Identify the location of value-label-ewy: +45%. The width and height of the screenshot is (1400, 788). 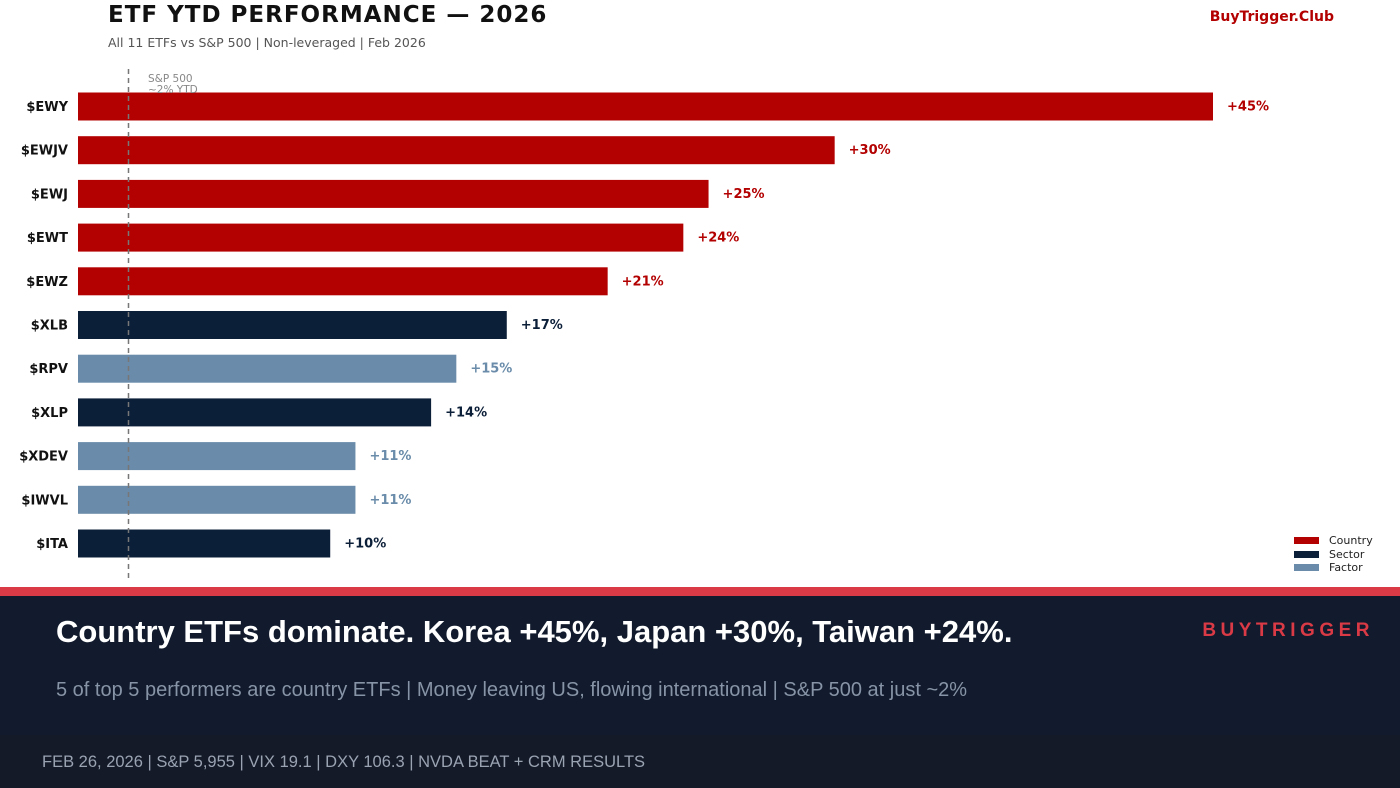
(1248, 107).